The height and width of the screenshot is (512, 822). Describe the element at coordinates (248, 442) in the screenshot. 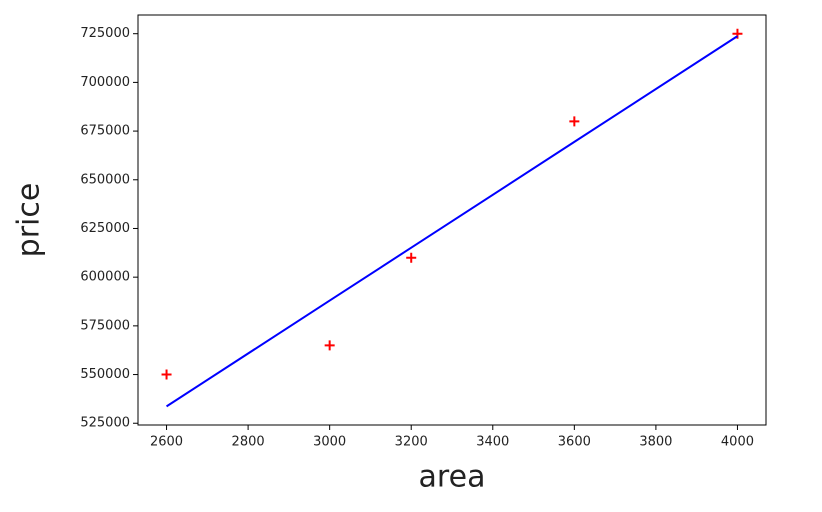

I see `x-tick-label: 2800` at that location.